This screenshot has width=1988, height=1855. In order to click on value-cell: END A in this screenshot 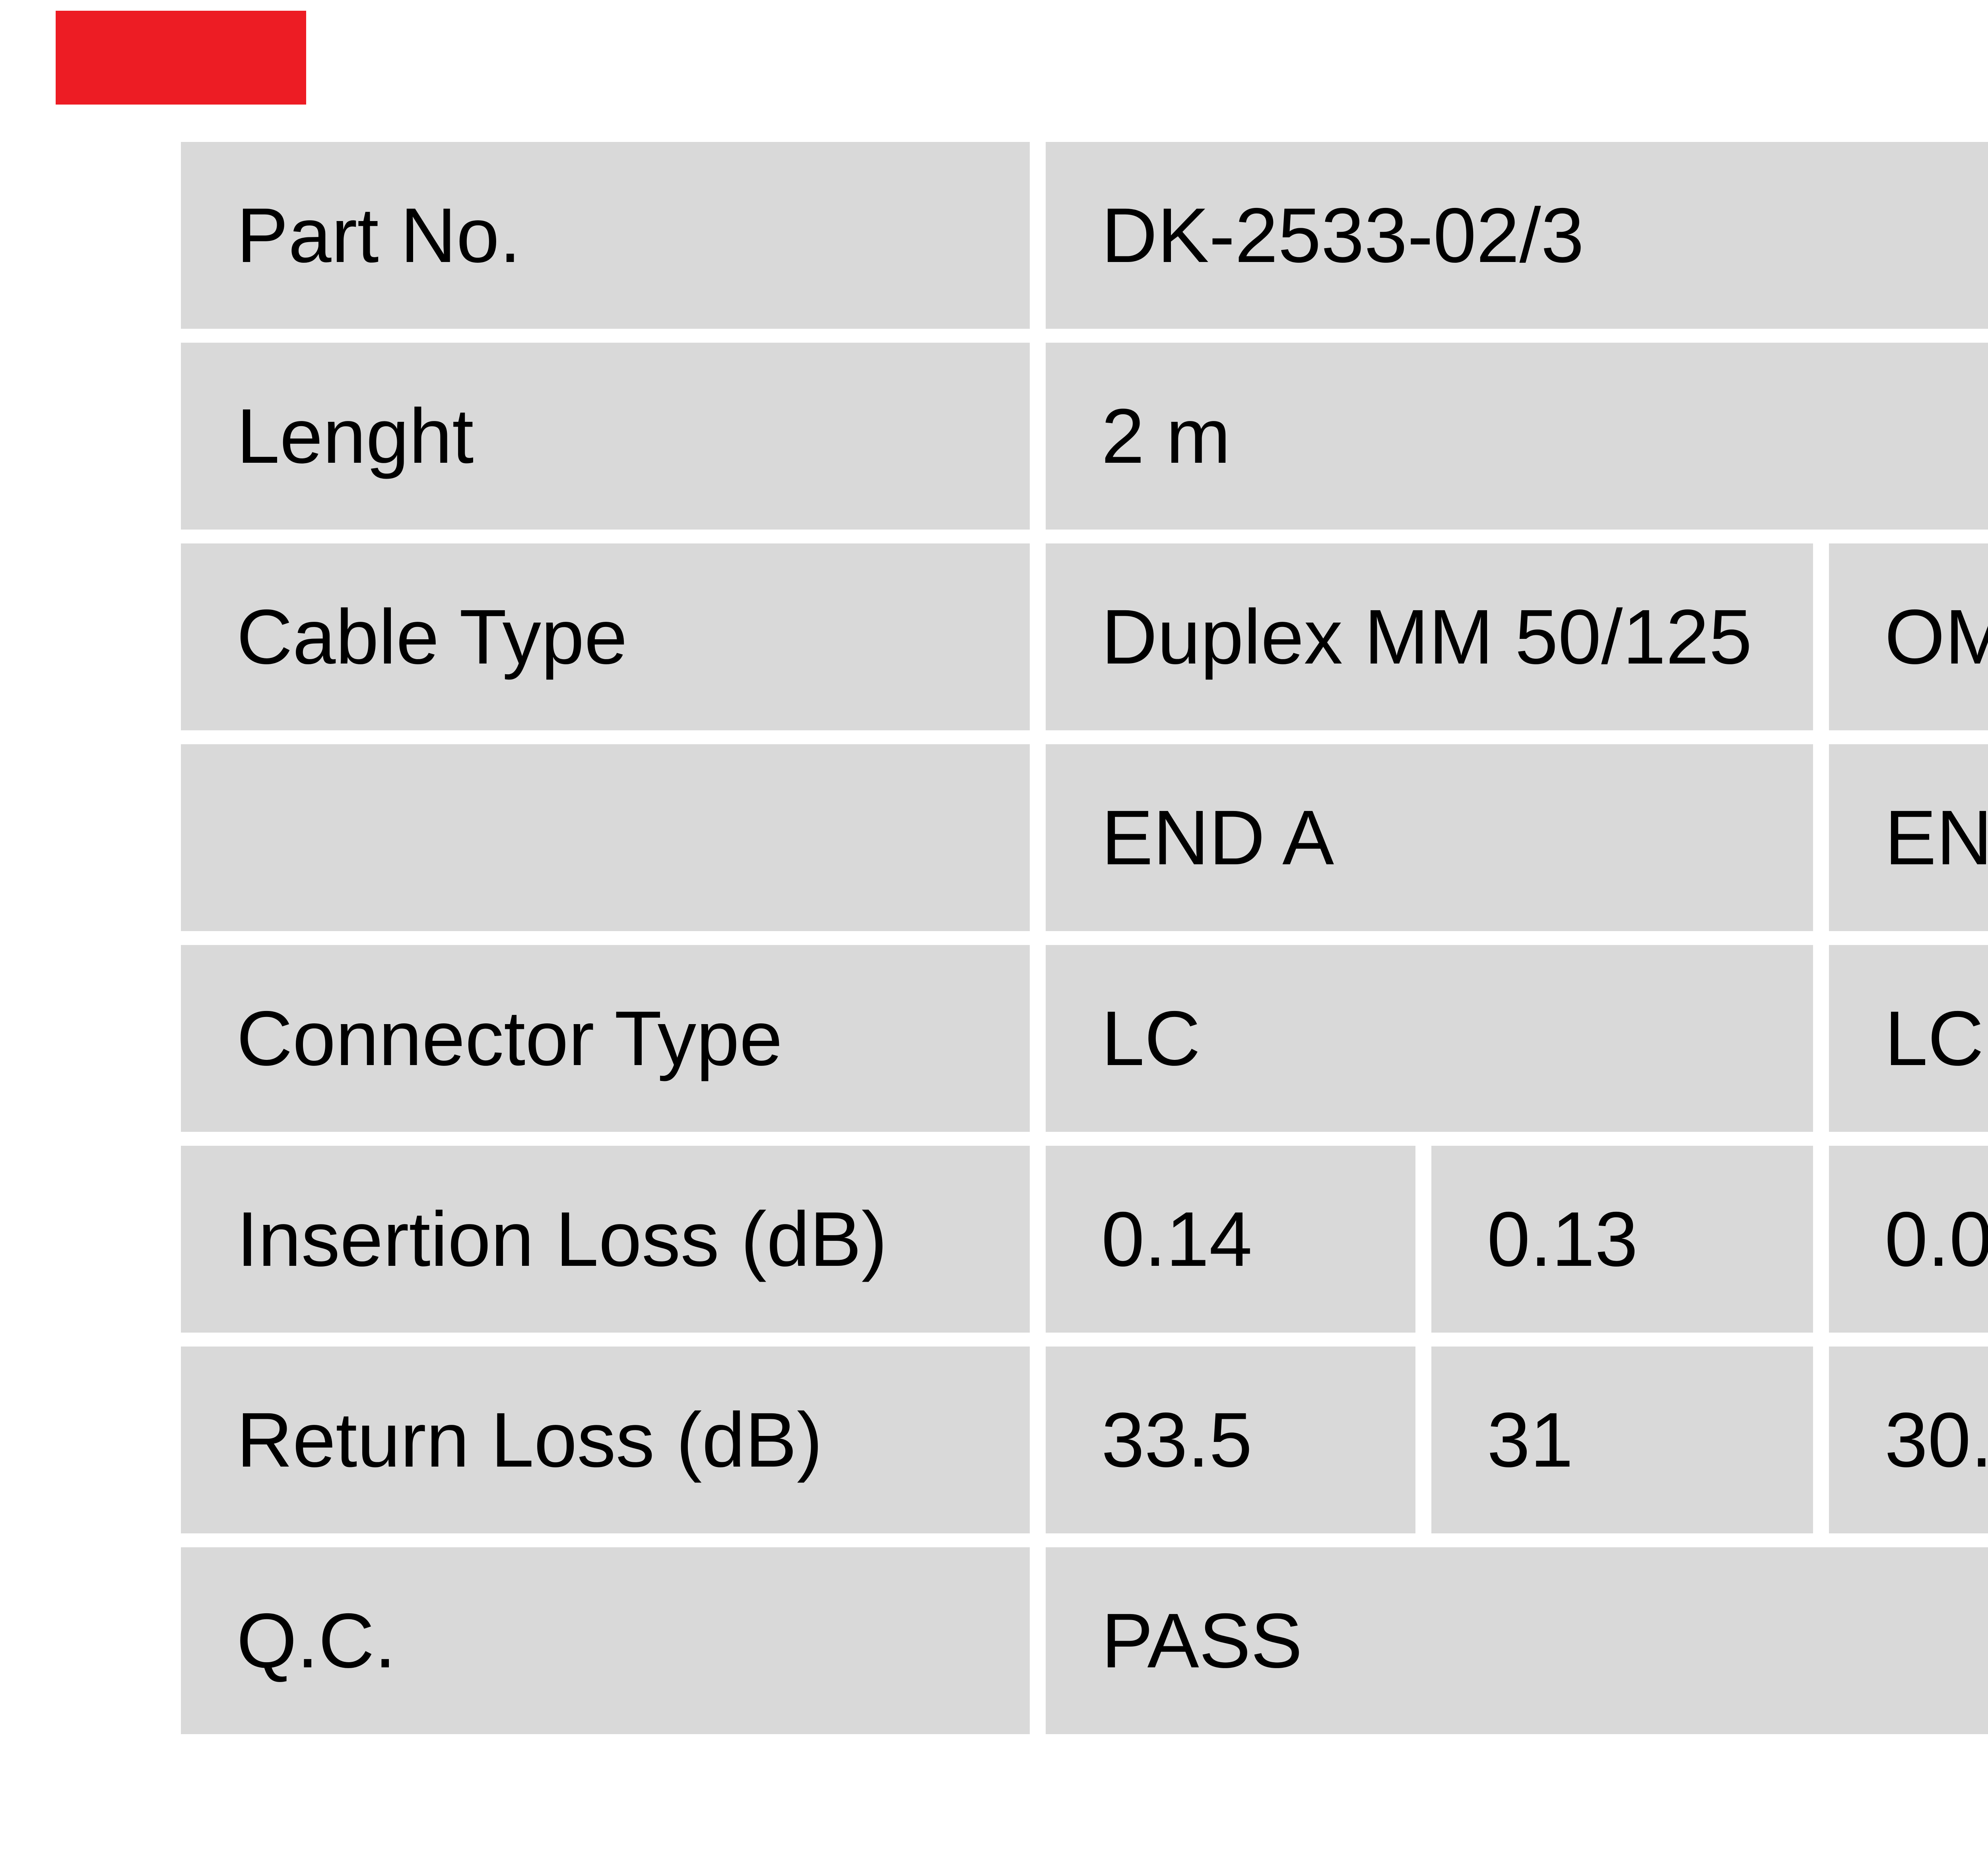, I will do `click(1429, 837)`.